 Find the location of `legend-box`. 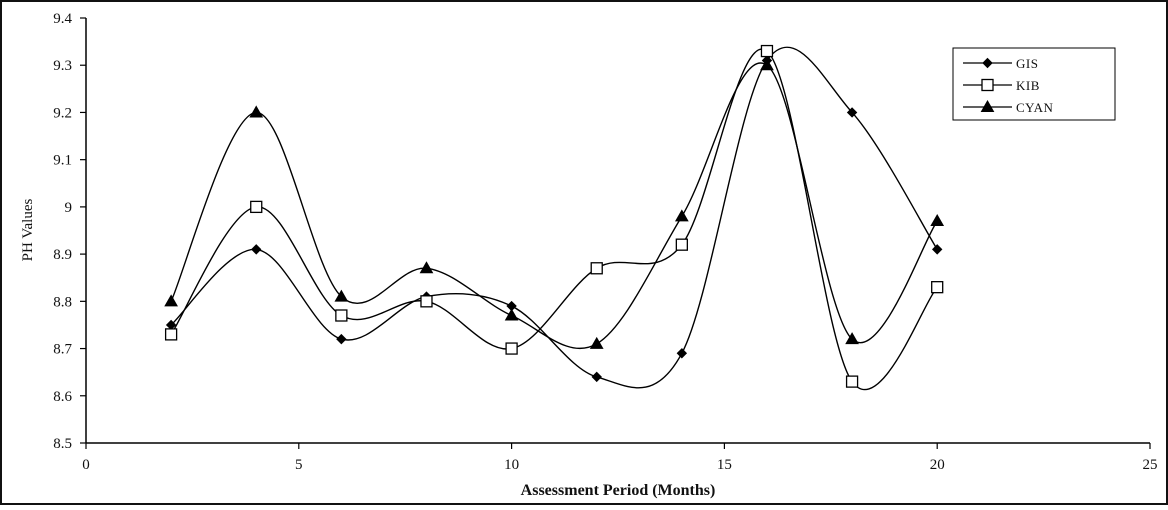

legend-box is located at coordinates (1034, 84).